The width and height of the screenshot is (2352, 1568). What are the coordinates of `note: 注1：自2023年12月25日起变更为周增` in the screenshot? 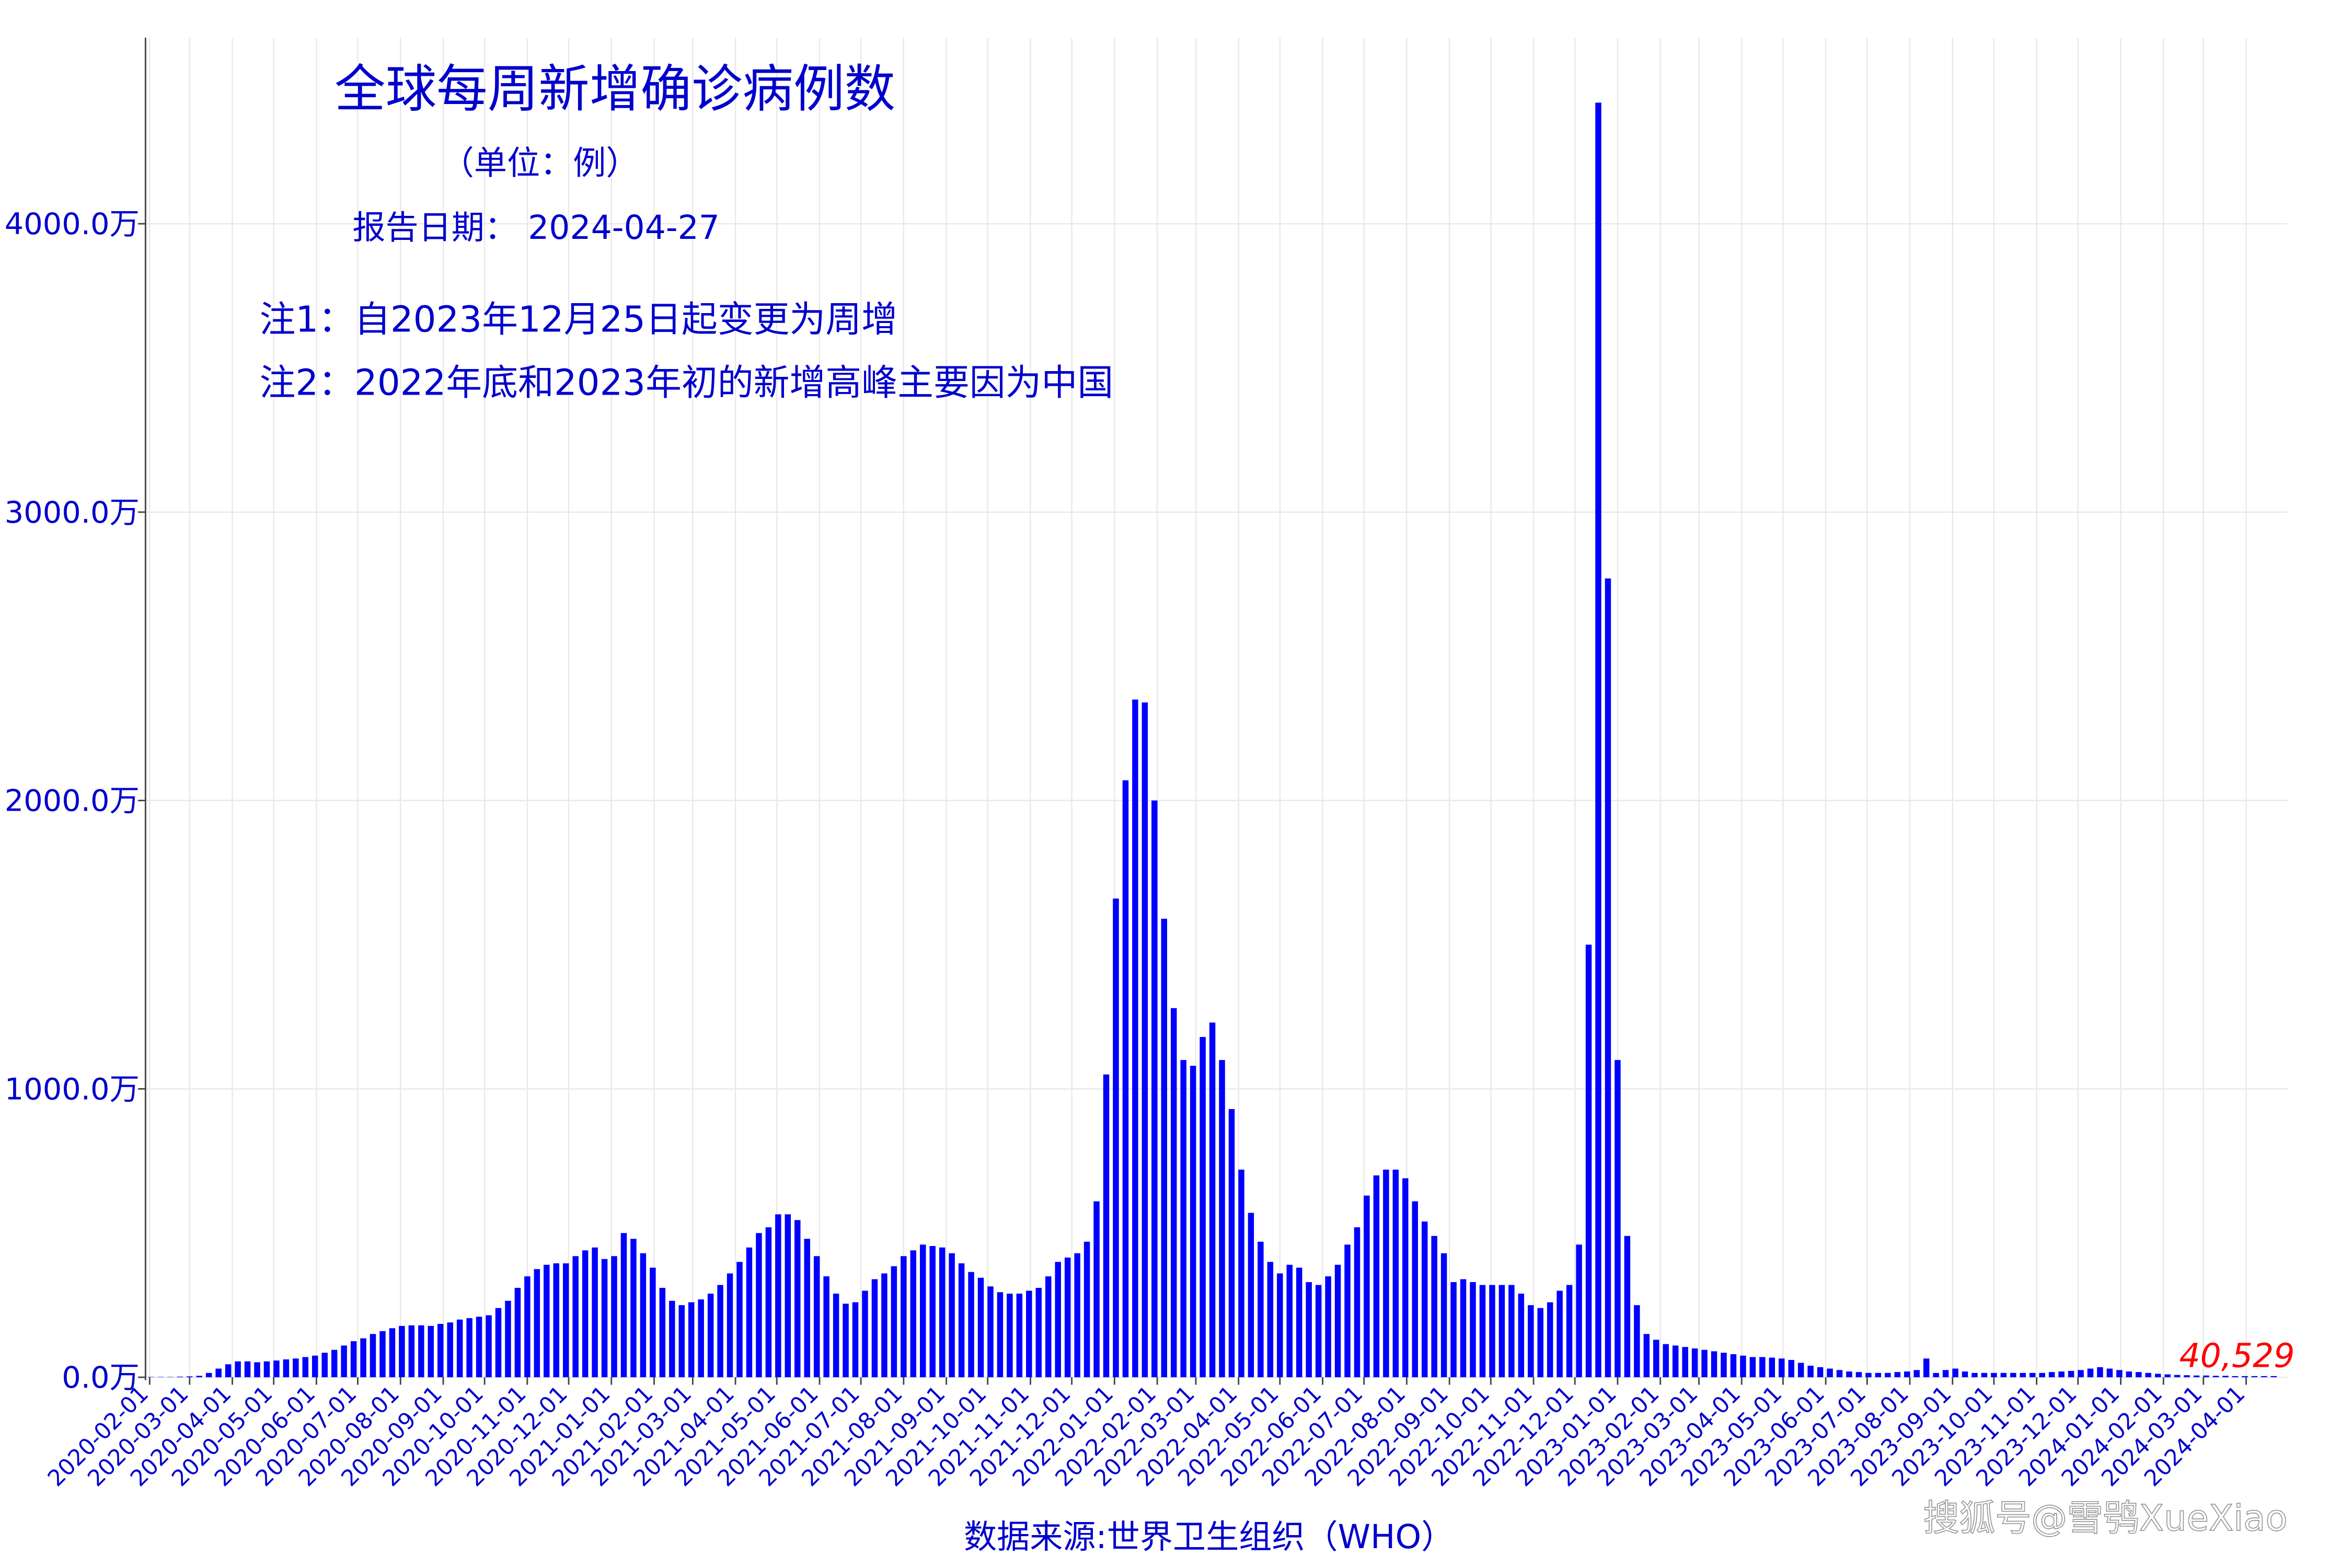 It's located at (578, 320).